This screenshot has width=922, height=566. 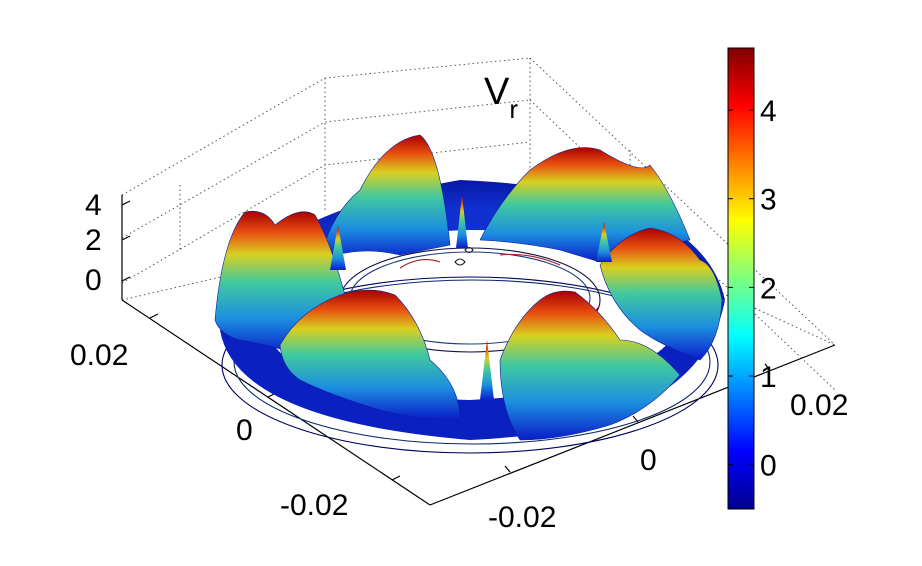 What do you see at coordinates (768, 200) in the screenshot?
I see `colorbar-tick-label: 3` at bounding box center [768, 200].